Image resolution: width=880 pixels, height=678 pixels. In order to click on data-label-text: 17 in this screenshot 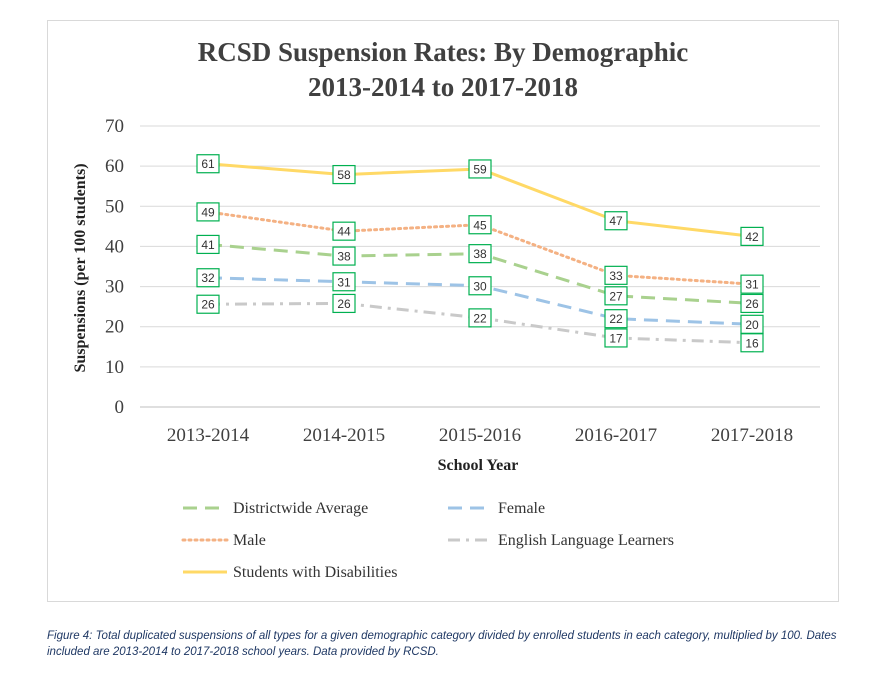, I will do `click(616, 338)`.